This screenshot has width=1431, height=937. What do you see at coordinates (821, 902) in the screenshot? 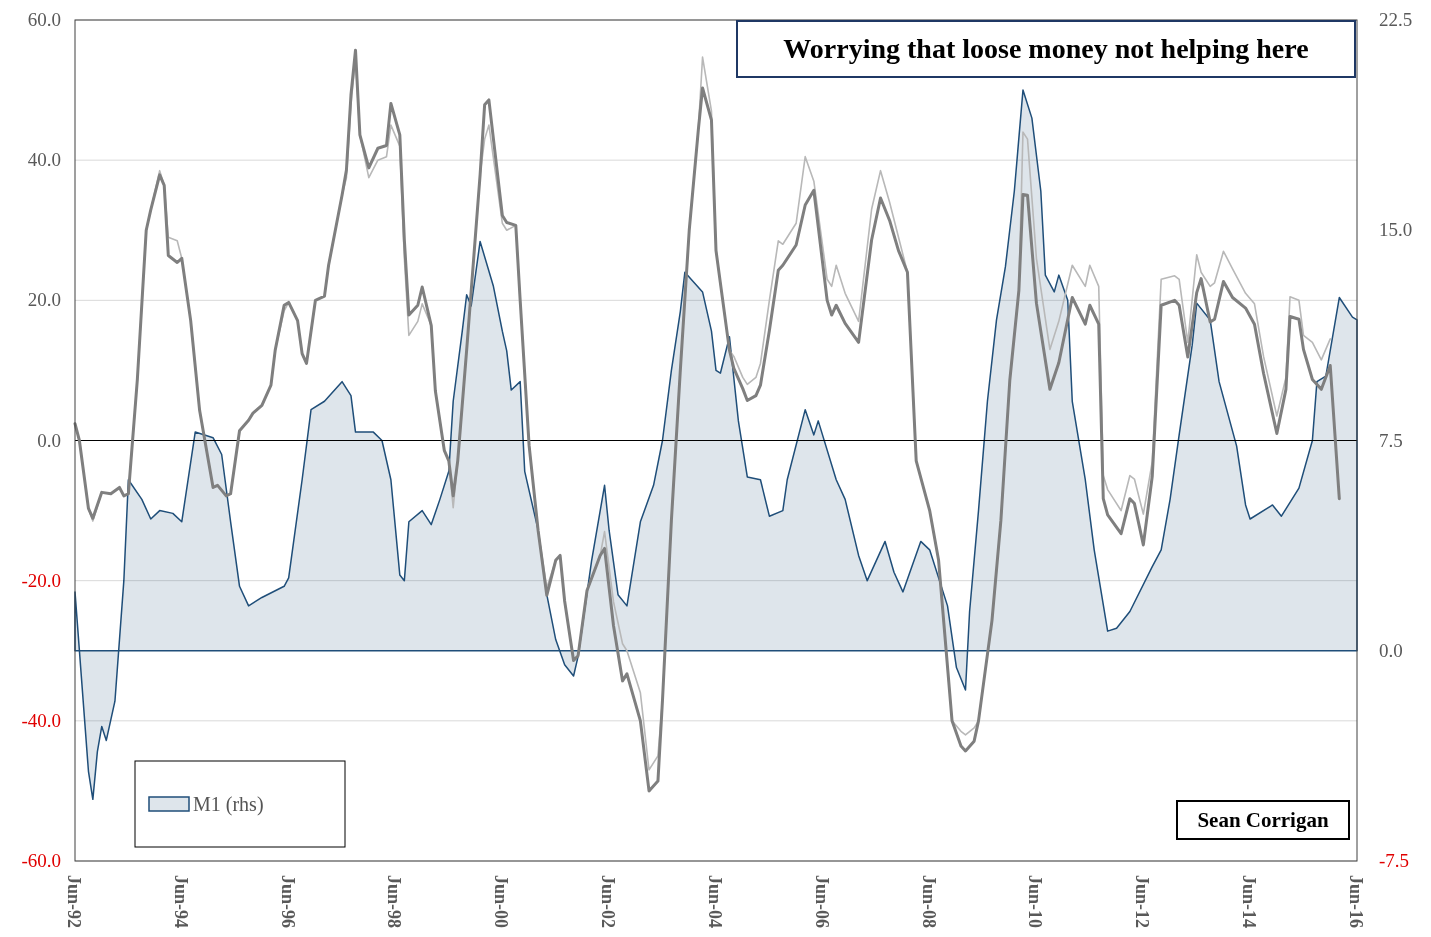
I see `x-tick-label: Jun-06` at bounding box center [821, 902].